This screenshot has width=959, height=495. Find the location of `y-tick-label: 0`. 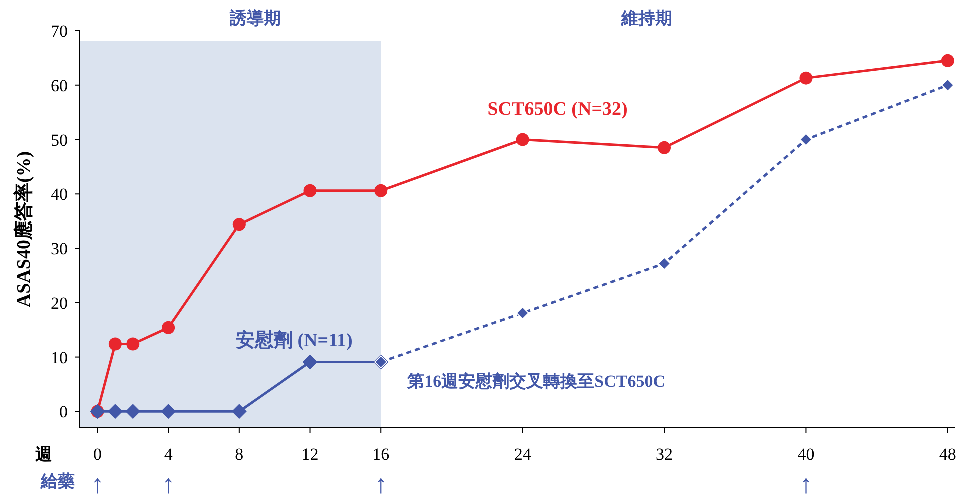

y-tick-label: 0 is located at coordinates (64, 412).